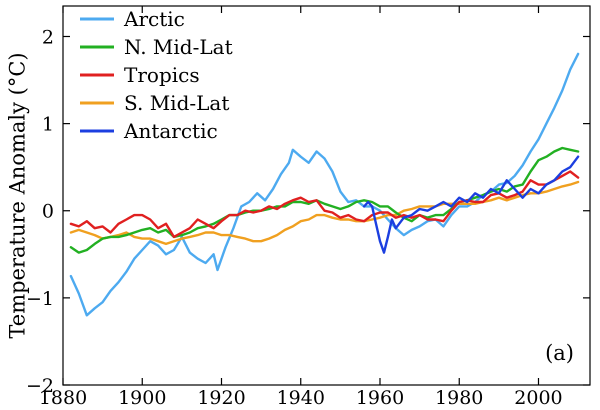 This screenshot has width=600, height=410. I want to click on y-tick-label: −2, so click(40, 386).